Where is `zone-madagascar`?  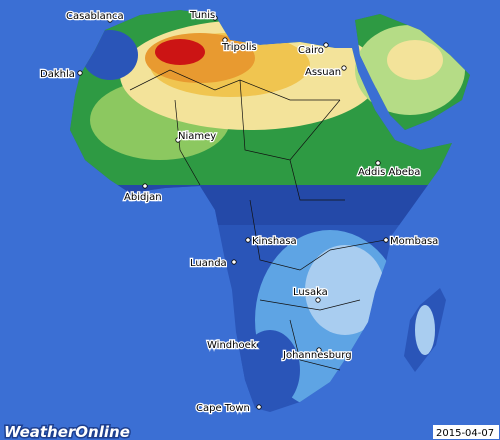
zone-madagascar is located at coordinates (425, 330).